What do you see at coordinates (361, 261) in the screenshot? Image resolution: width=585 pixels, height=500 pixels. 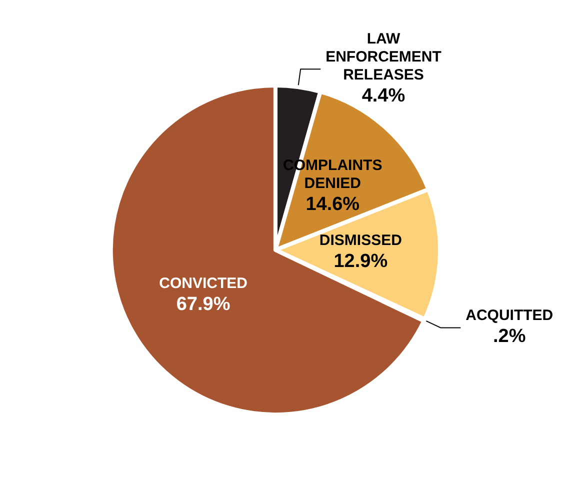 I see `data-label: 12.9%` at bounding box center [361, 261].